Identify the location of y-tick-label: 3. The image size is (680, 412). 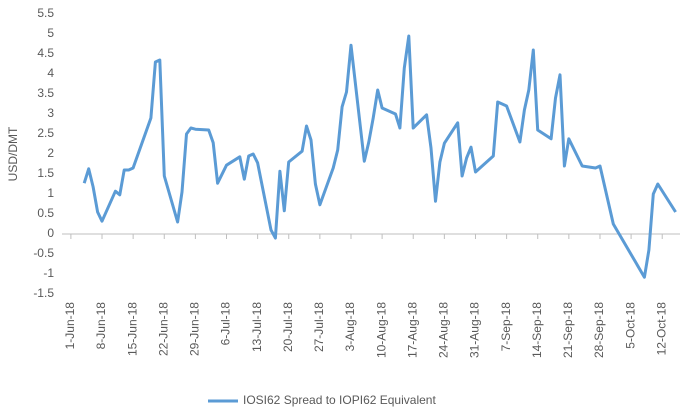
(50, 113).